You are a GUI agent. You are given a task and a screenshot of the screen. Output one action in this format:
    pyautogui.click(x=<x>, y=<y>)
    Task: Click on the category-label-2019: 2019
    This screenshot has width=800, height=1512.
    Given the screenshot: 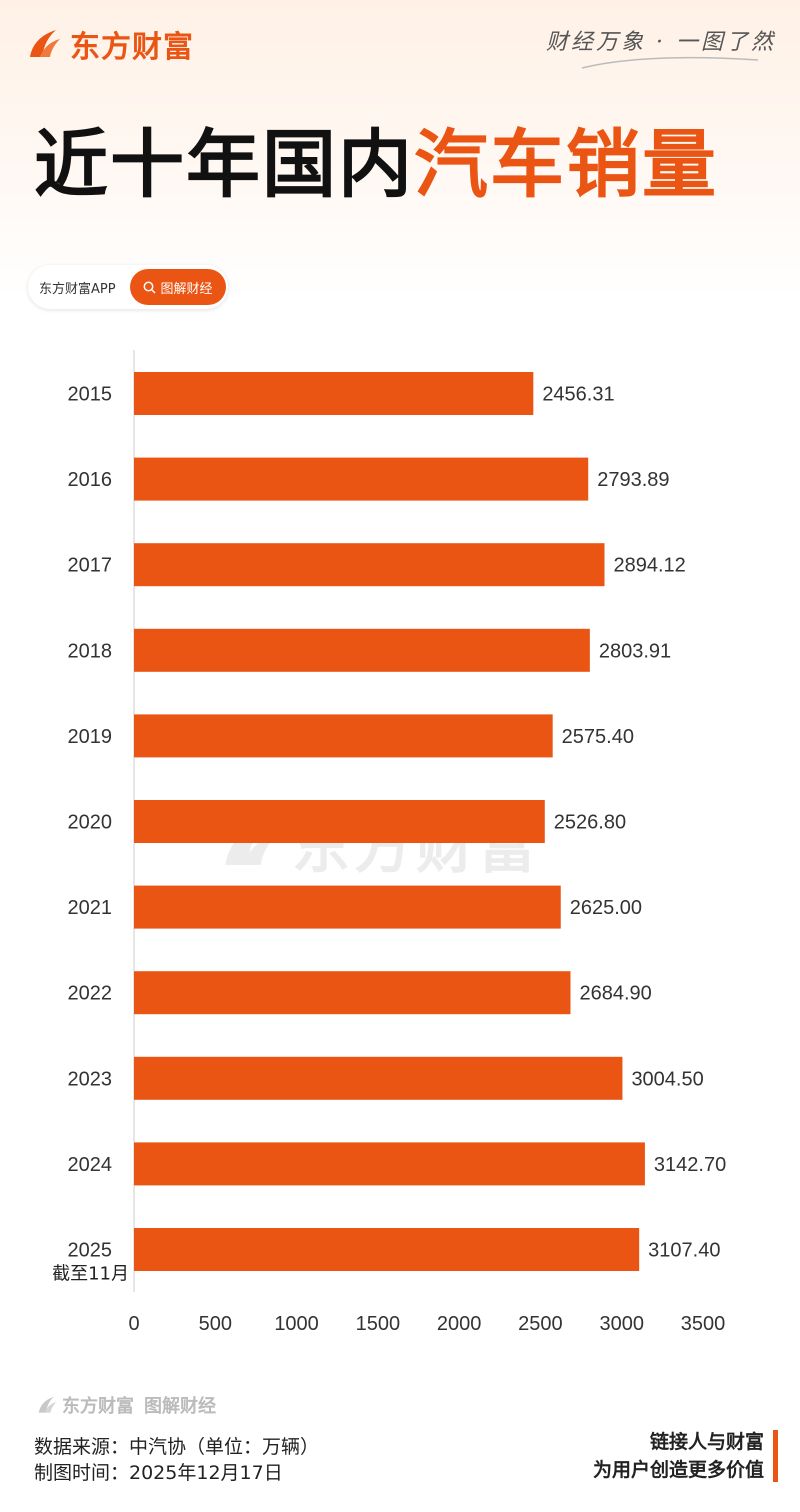 What is the action you would take?
    pyautogui.click(x=90, y=737)
    